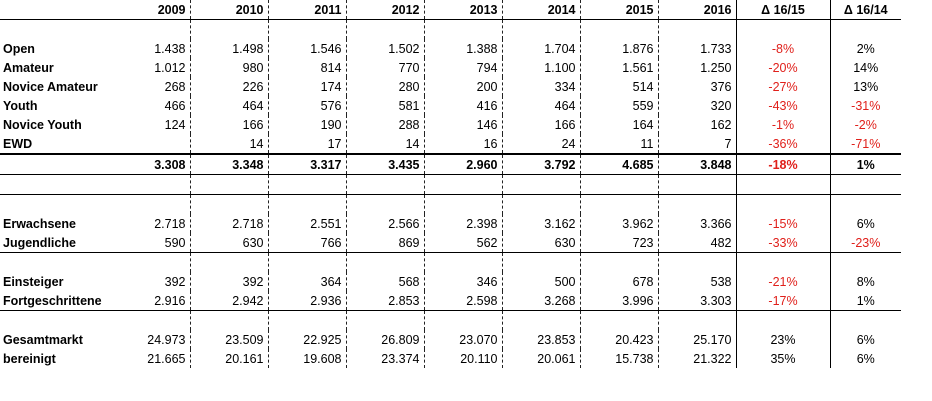 This screenshot has height=401, width=932. I want to click on value-cell: 16, so click(462, 144).